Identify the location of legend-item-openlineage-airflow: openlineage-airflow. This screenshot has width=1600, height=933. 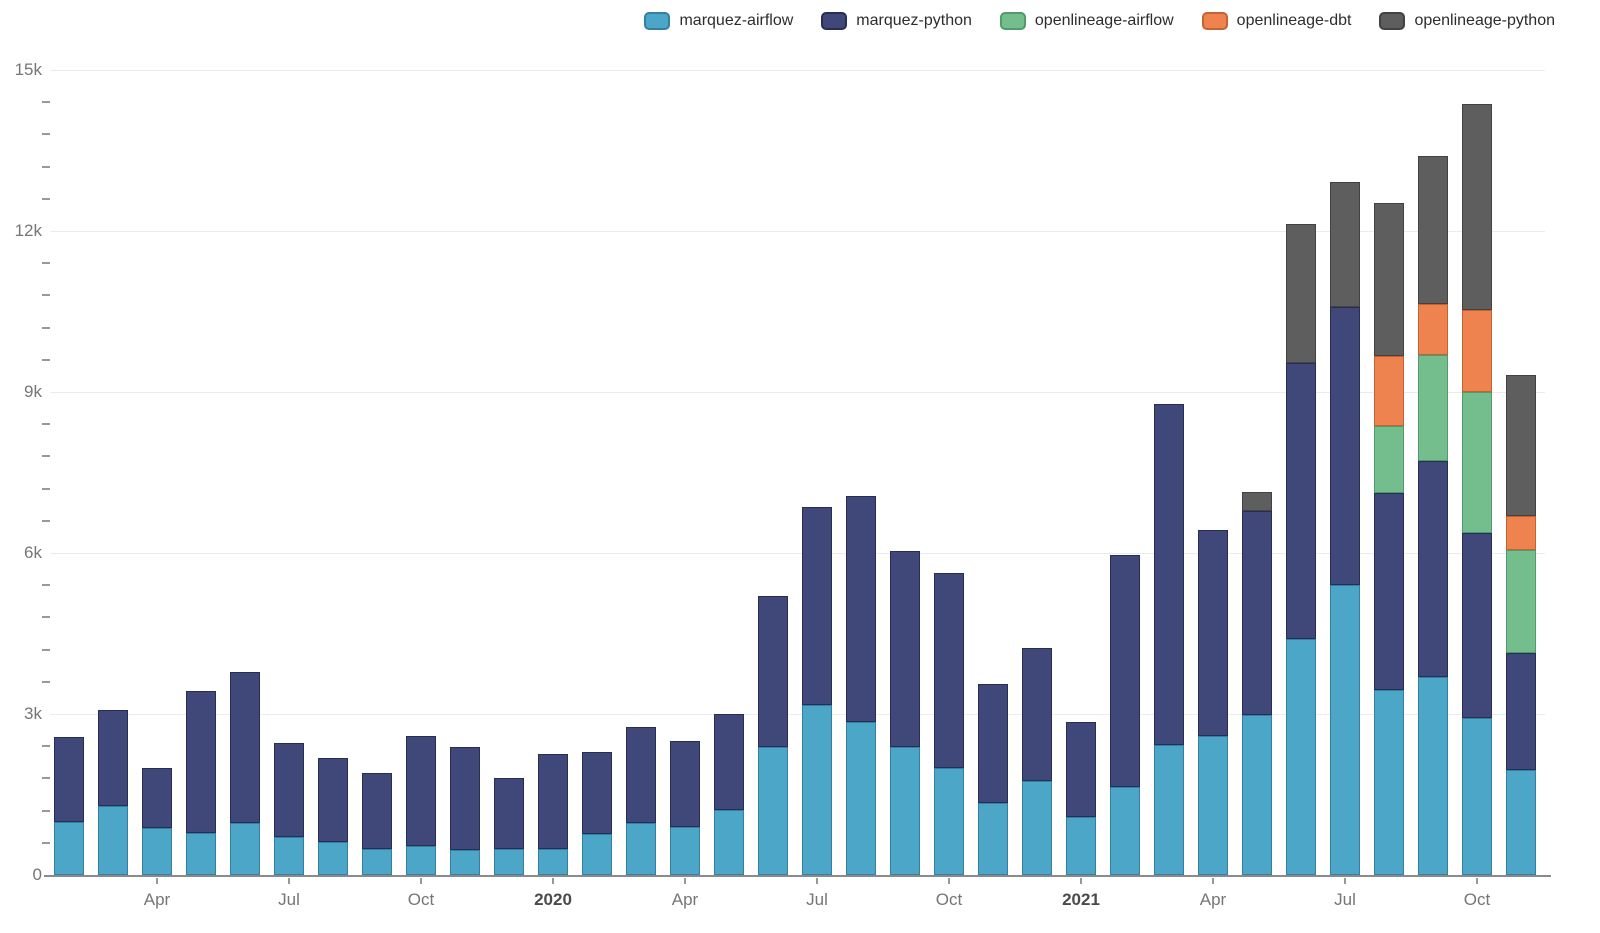
(1086, 21).